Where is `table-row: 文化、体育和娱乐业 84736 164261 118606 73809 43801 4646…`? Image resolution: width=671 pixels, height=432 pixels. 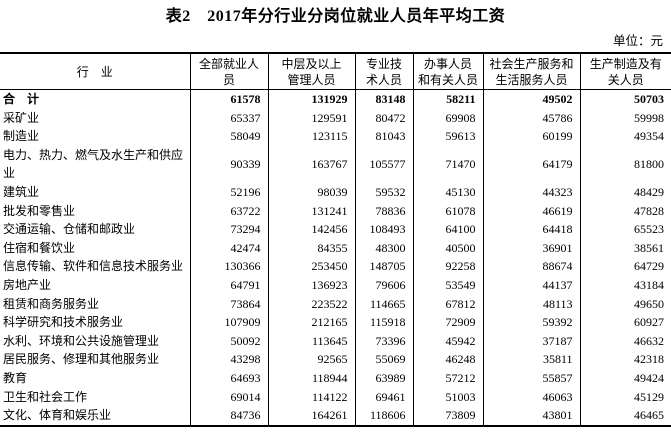
table-row: 文化、体育和娱乐业 84736 164261 118606 73809 43801 4646… is located at coordinates (335, 416).